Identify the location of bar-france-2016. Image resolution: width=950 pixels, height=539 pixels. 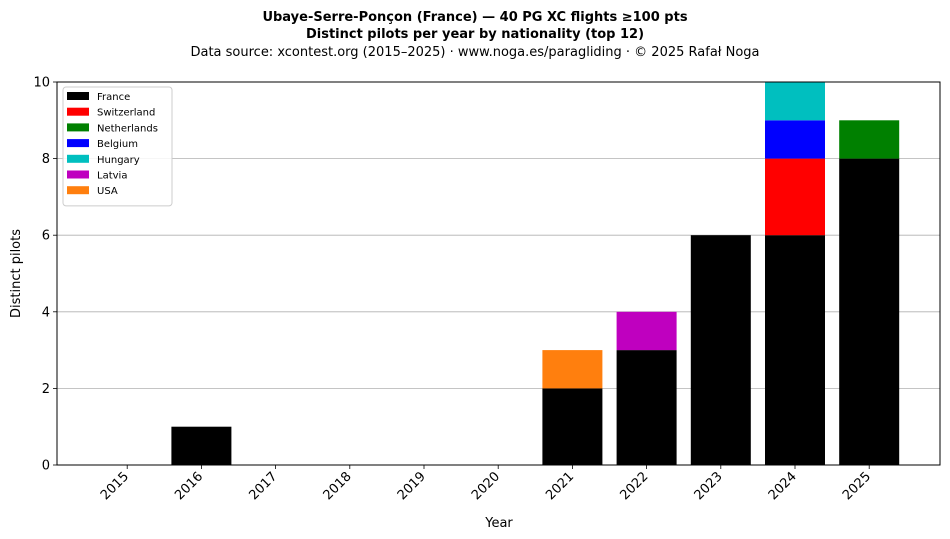
(201, 445).